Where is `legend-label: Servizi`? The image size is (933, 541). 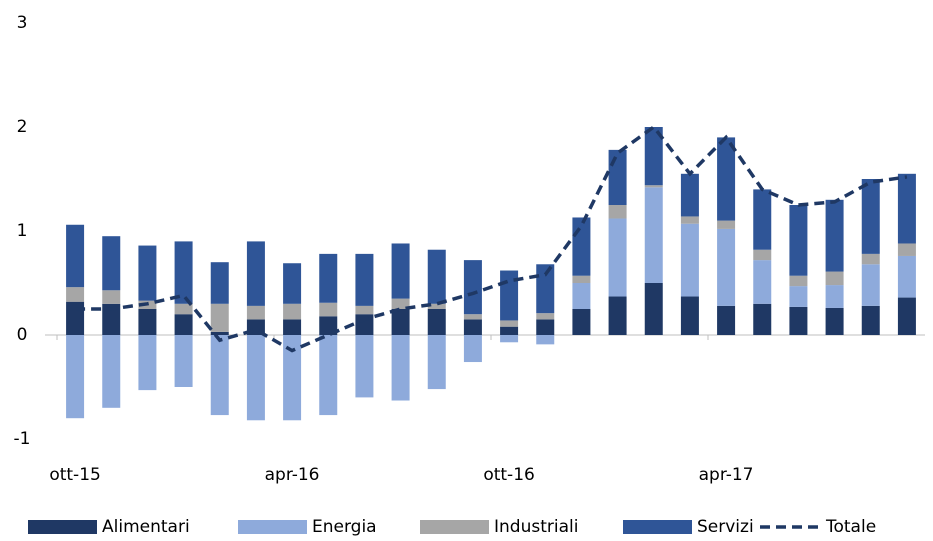 legend-label: Servizi is located at coordinates (725, 527).